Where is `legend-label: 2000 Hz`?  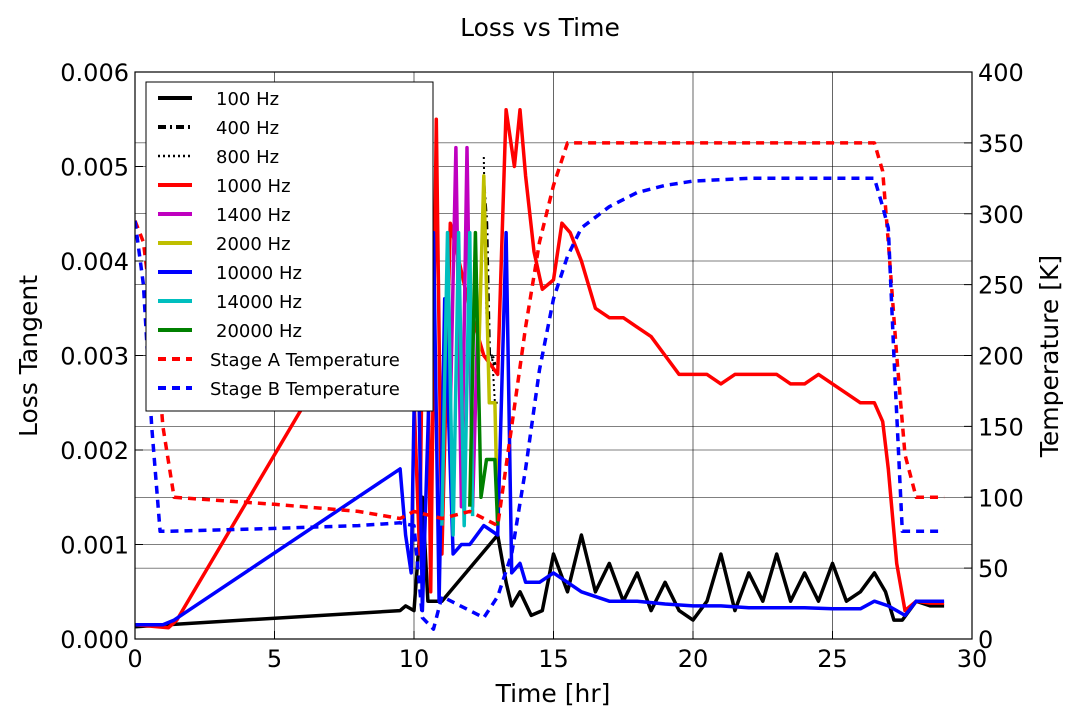 legend-label: 2000 Hz is located at coordinates (253, 244).